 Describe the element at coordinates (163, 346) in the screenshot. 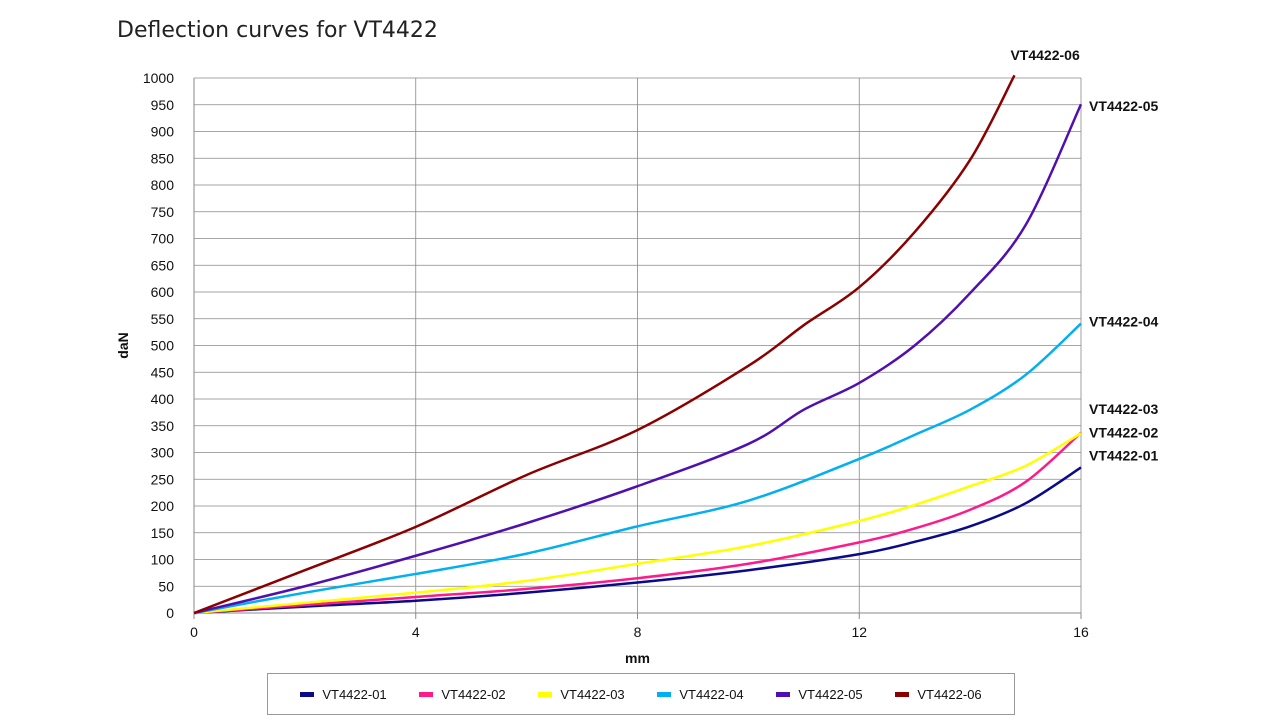

I see `y-tick-label: 500` at that location.